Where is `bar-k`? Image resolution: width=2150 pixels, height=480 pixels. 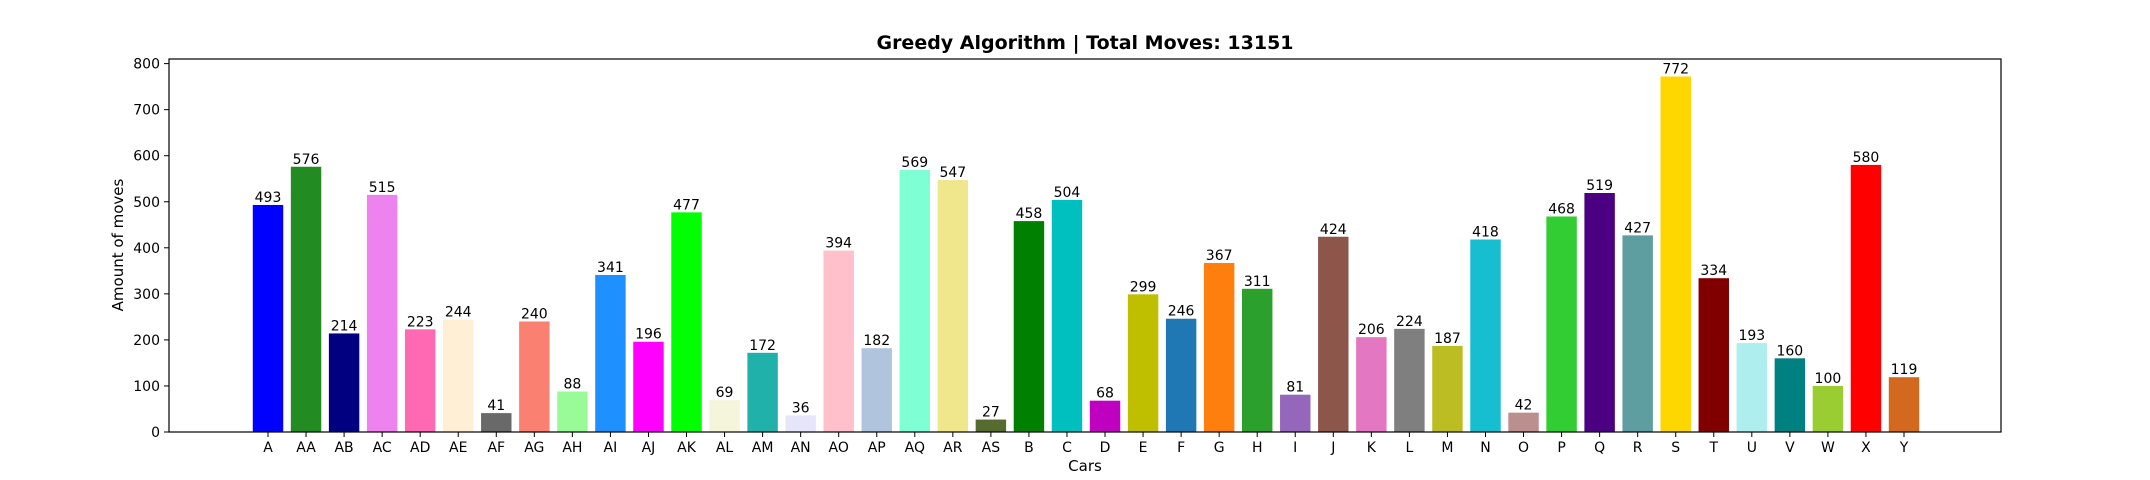
bar-k is located at coordinates (1371, 384).